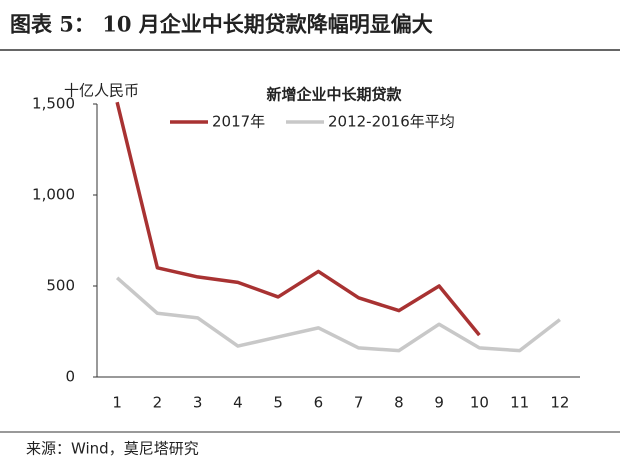 This screenshot has height=474, width=620. Describe the element at coordinates (439, 403) in the screenshot. I see `x-tick-label: 9` at that location.